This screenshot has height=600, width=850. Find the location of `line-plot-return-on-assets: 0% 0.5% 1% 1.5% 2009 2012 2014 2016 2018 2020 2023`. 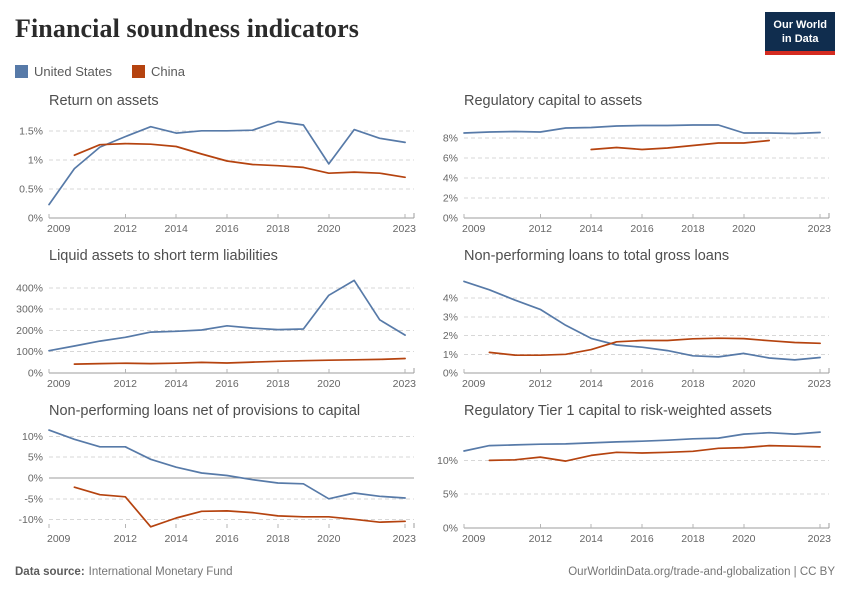

line-plot-return-on-assets: 0% 0.5% 1% 1.5% 2009 2012 2014 2016 2018 2020 2023 is located at coordinates (217, 167).